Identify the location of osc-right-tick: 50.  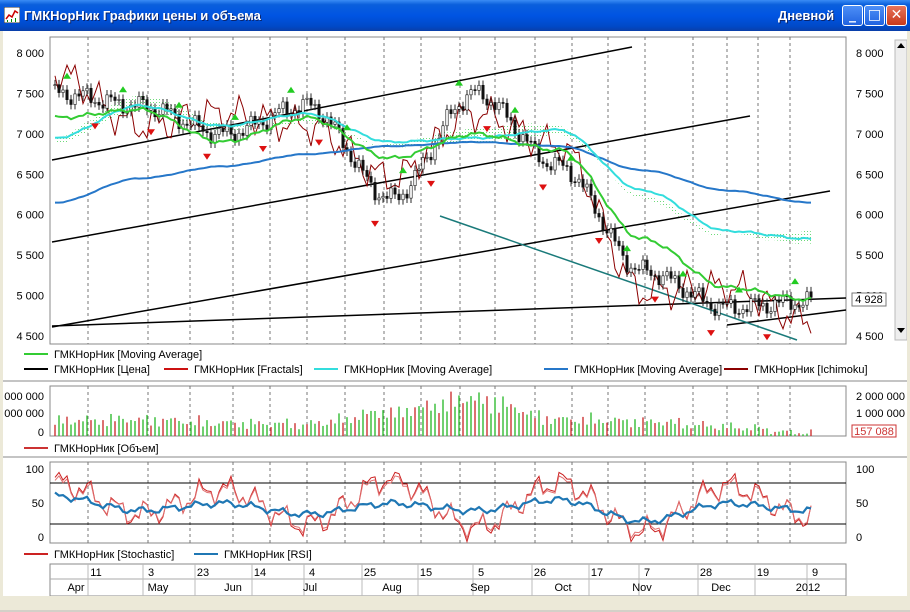
(862, 504).